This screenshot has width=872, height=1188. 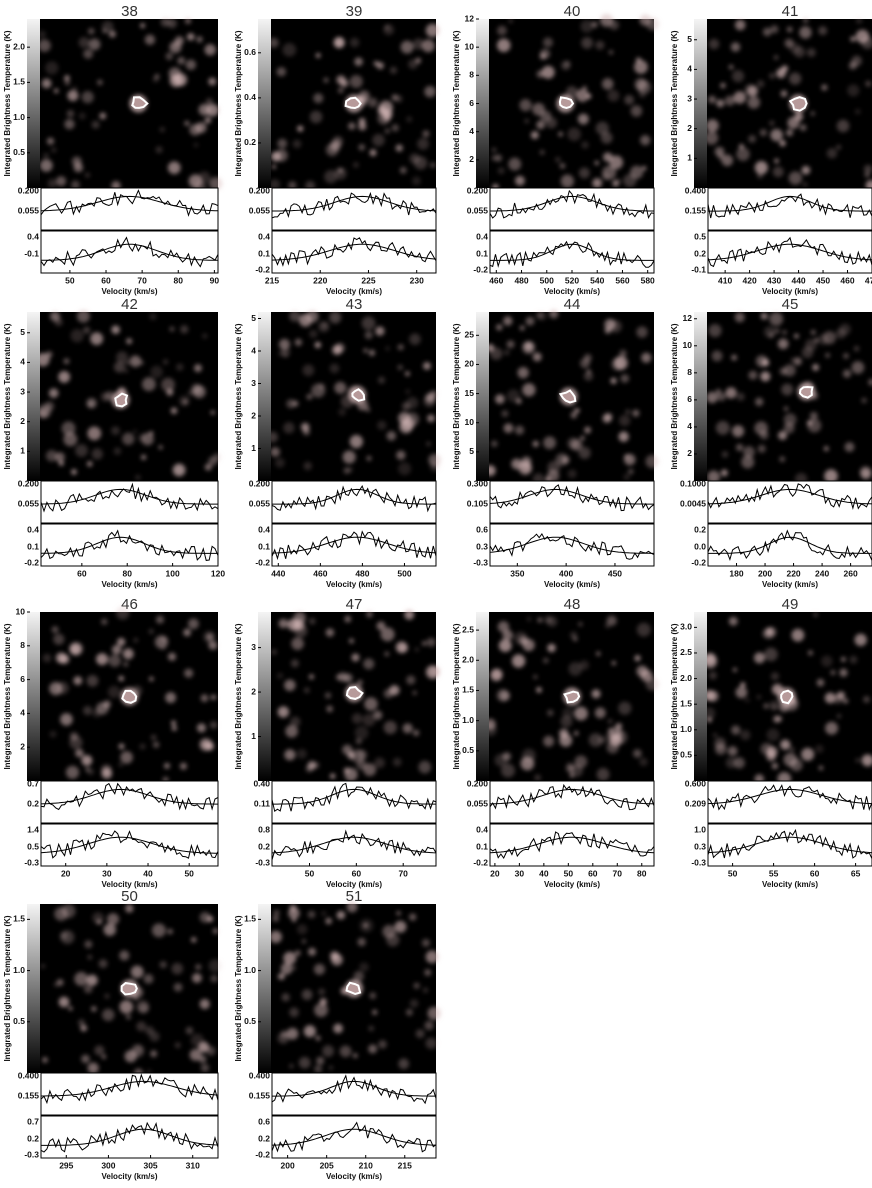 I want to click on spectrum-tick-label: 0.200, so click(x=478, y=191).